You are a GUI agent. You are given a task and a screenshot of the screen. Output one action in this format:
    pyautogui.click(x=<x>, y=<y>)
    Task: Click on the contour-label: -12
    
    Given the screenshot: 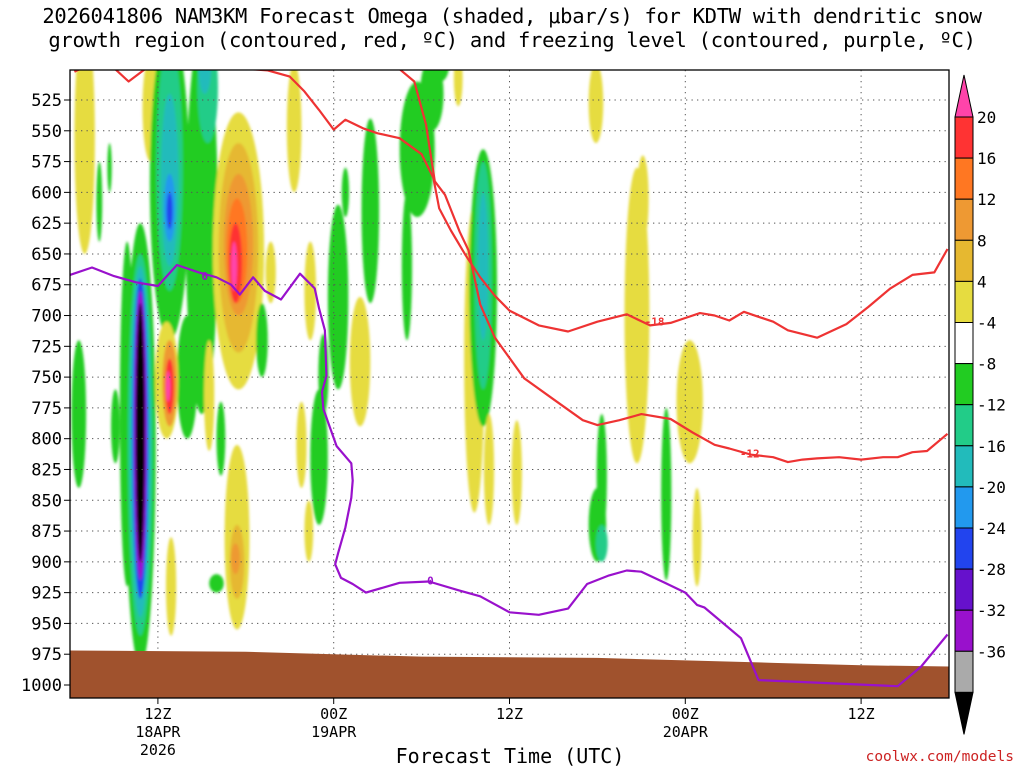 What is the action you would take?
    pyautogui.click(x=750, y=453)
    